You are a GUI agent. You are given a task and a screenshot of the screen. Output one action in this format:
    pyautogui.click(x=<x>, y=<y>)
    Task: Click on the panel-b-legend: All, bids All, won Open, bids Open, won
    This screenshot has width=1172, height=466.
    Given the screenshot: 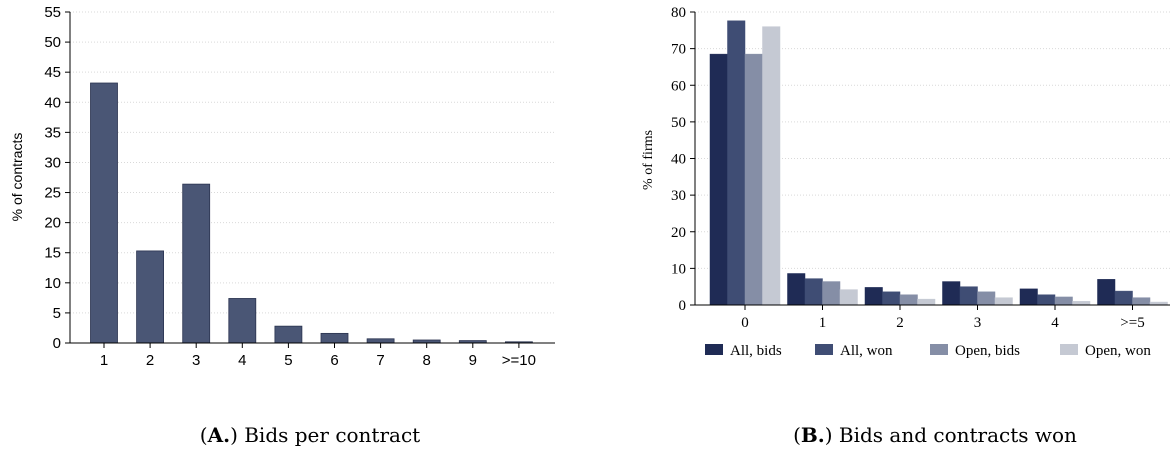 What is the action you would take?
    pyautogui.click(x=928, y=351)
    